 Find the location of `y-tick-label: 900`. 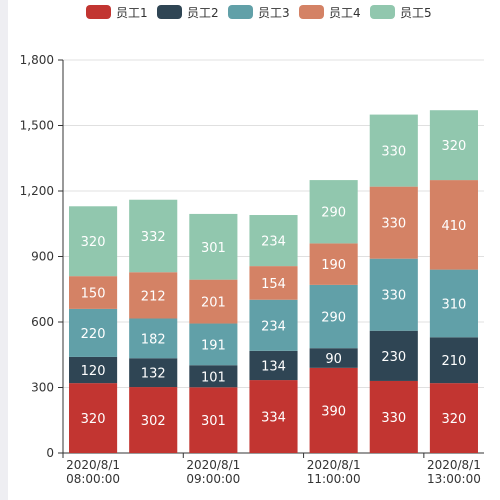

y-tick-label: 900 is located at coordinates (42, 257).